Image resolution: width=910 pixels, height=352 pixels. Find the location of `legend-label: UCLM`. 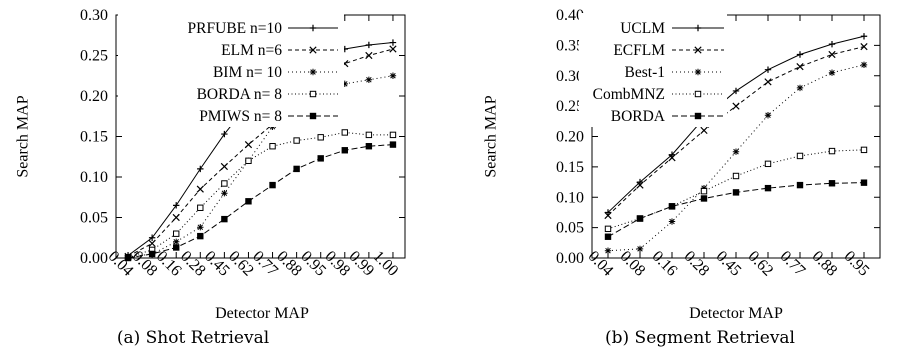

legend-label: UCLM is located at coordinates (642, 28).